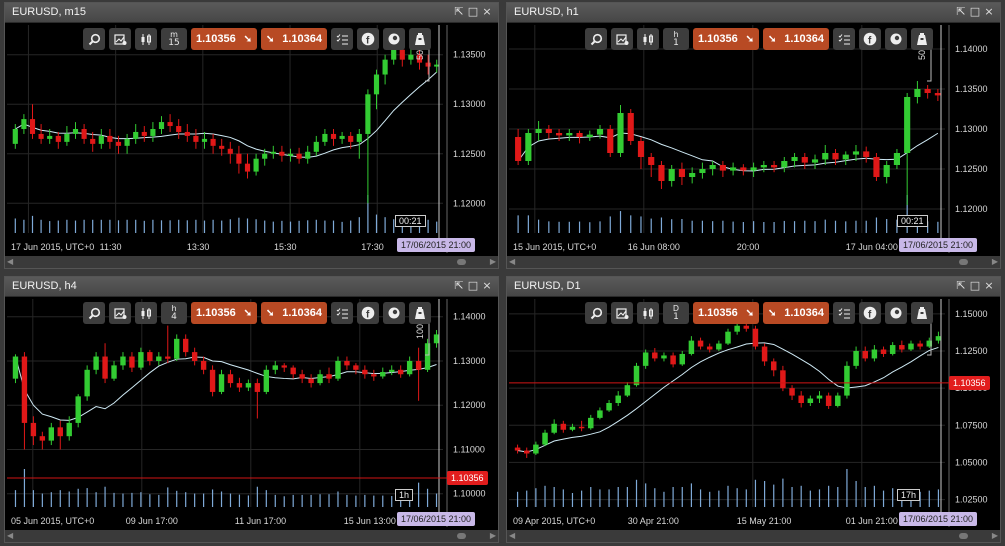 This screenshot has width=1005, height=546. Describe the element at coordinates (718, 39) in the screenshot. I see `sell-price: 1.10356` at that location.